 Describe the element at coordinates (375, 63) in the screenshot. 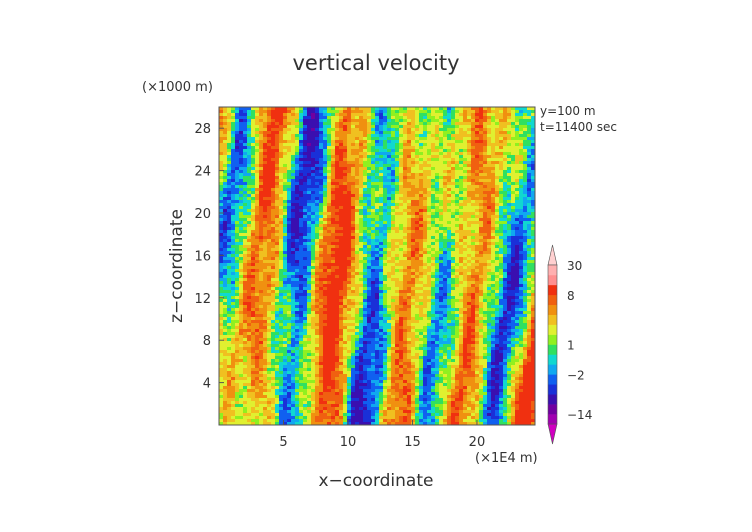

I see `chart-title: vertical velocity` at that location.